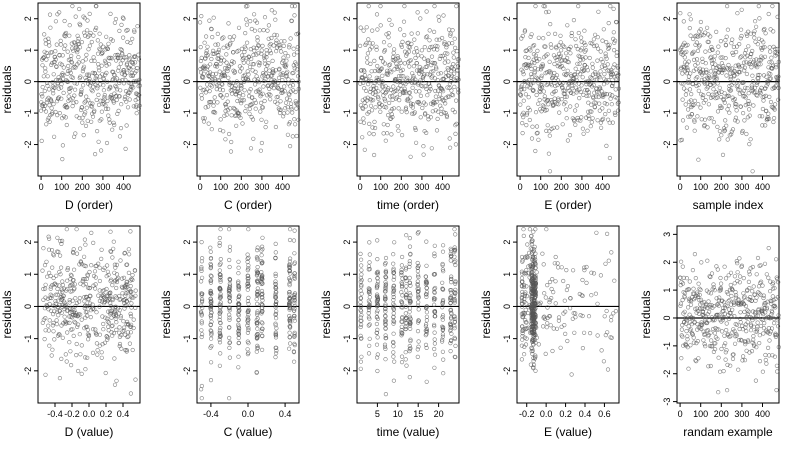 Image resolution: width=800 pixels, height=450 pixels. What do you see at coordinates (123, 414) in the screenshot?
I see `x-tick-label: 0.4` at bounding box center [123, 414].